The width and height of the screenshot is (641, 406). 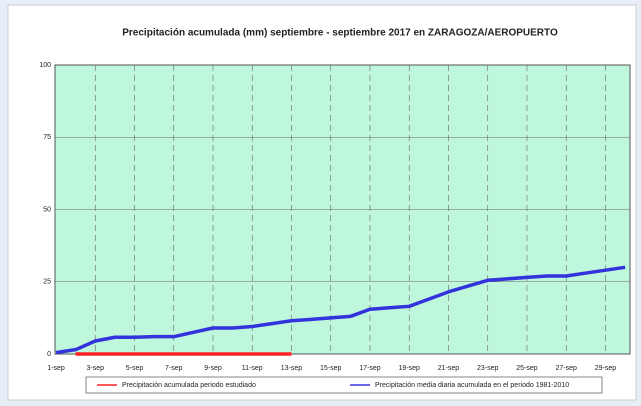 I want to click on x-tick-label: 15-sep, so click(x=331, y=368).